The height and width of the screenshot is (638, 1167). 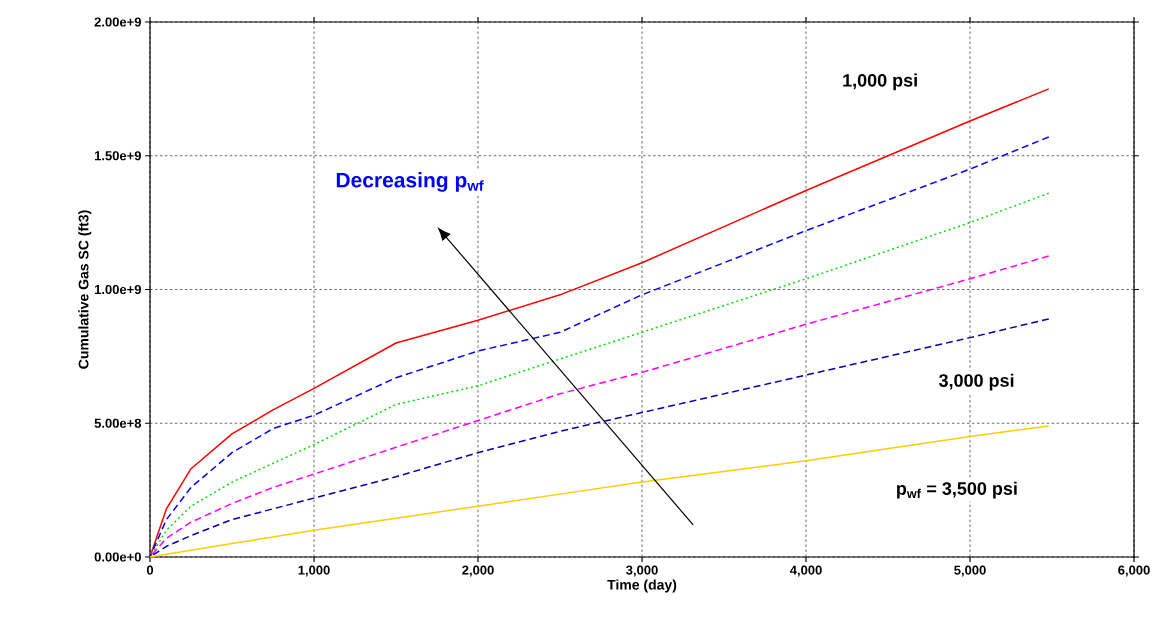 I want to click on y-axis-title: Cumulative Gas SC (ft3), so click(x=85, y=289).